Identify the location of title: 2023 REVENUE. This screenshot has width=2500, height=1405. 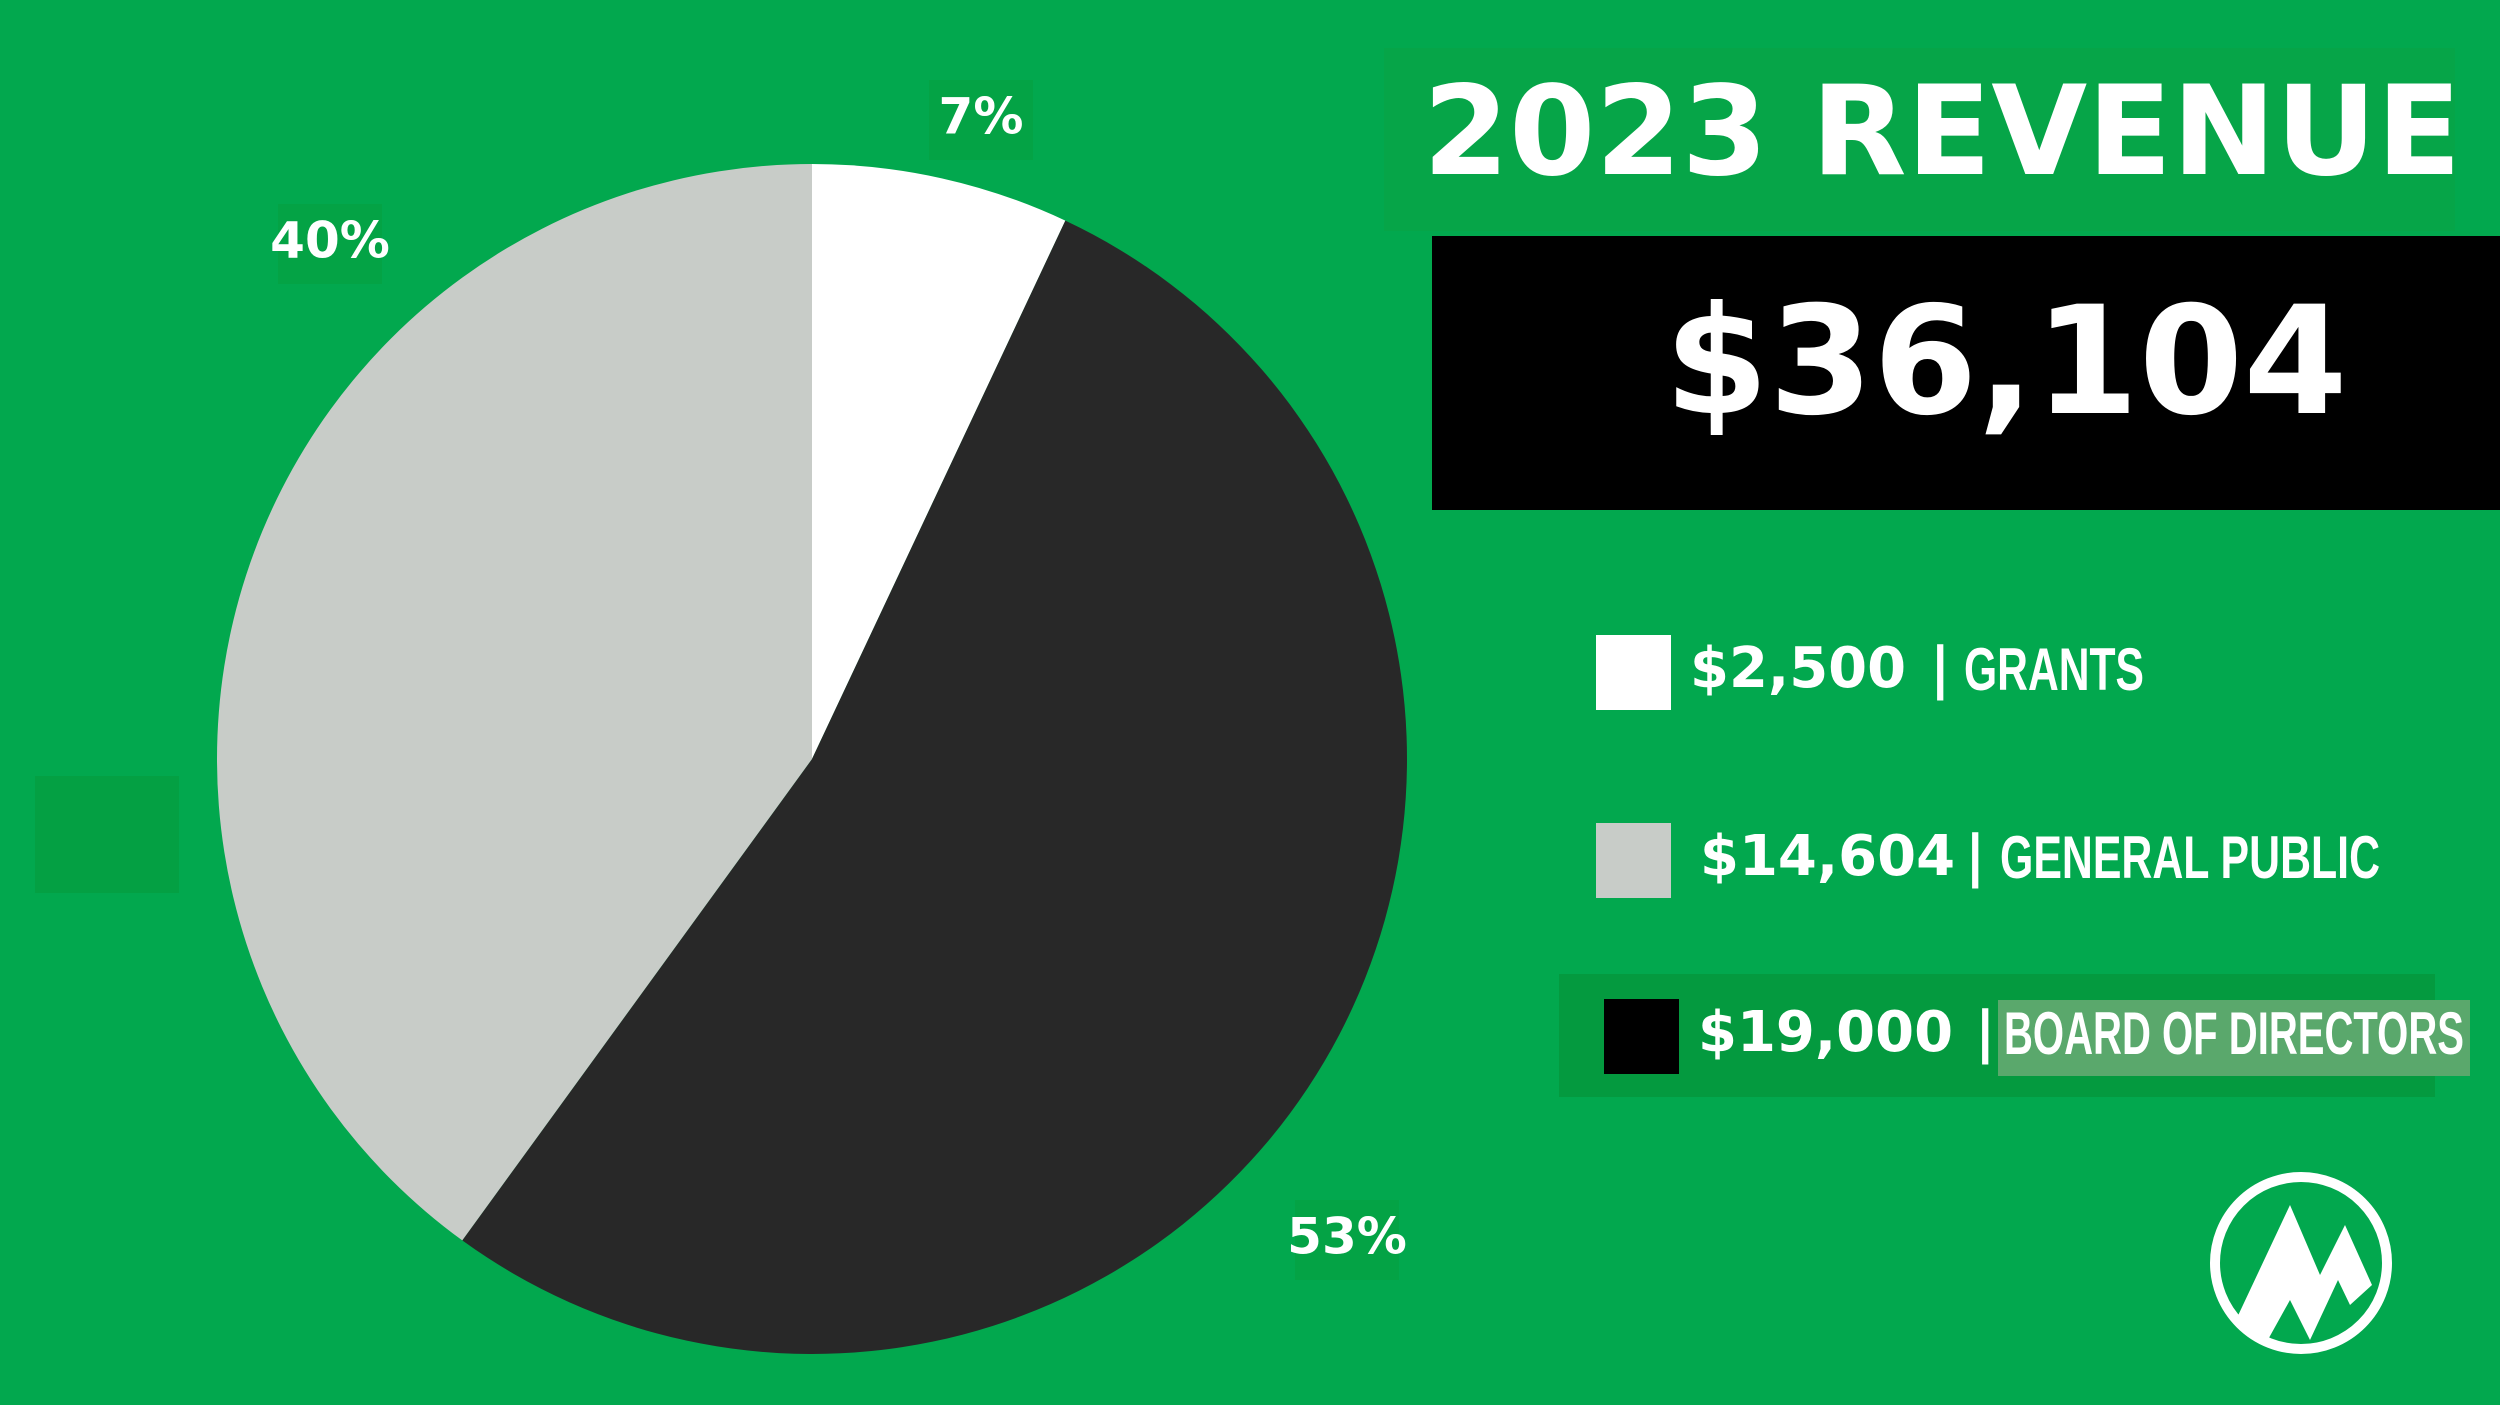
(1942, 132).